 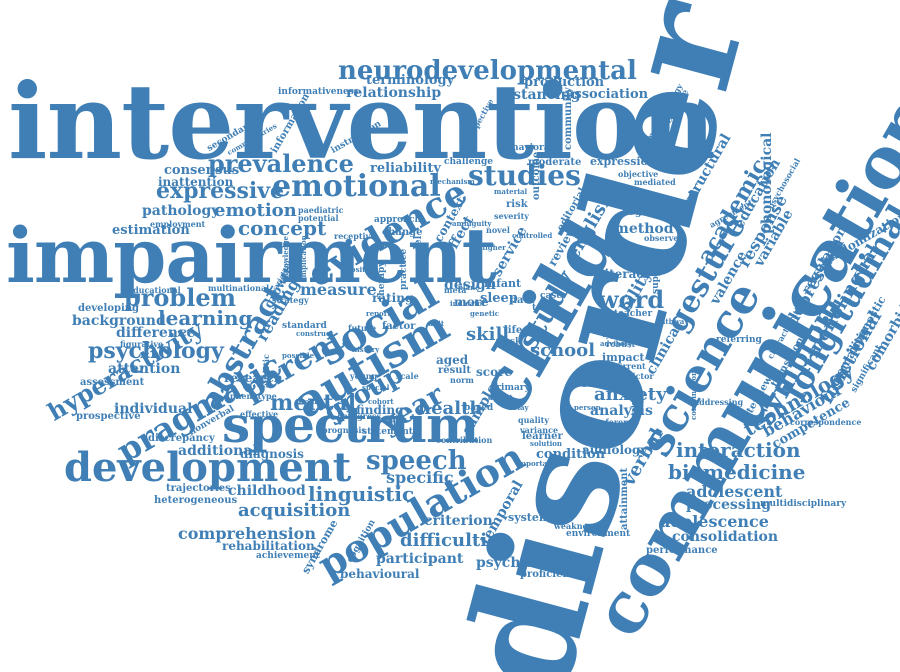 What do you see at coordinates (112, 382) in the screenshot?
I see `word-assessment: assessment` at bounding box center [112, 382].